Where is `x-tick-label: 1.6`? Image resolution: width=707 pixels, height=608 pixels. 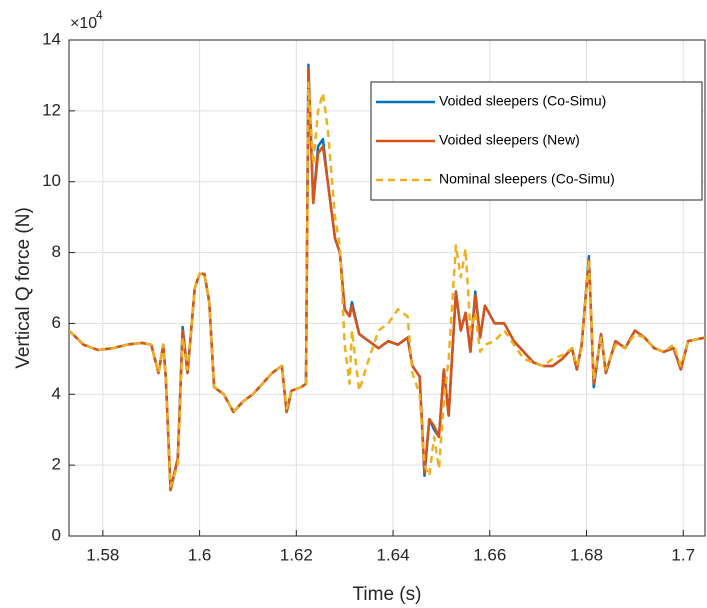
x-tick-label: 1.6 is located at coordinates (200, 554).